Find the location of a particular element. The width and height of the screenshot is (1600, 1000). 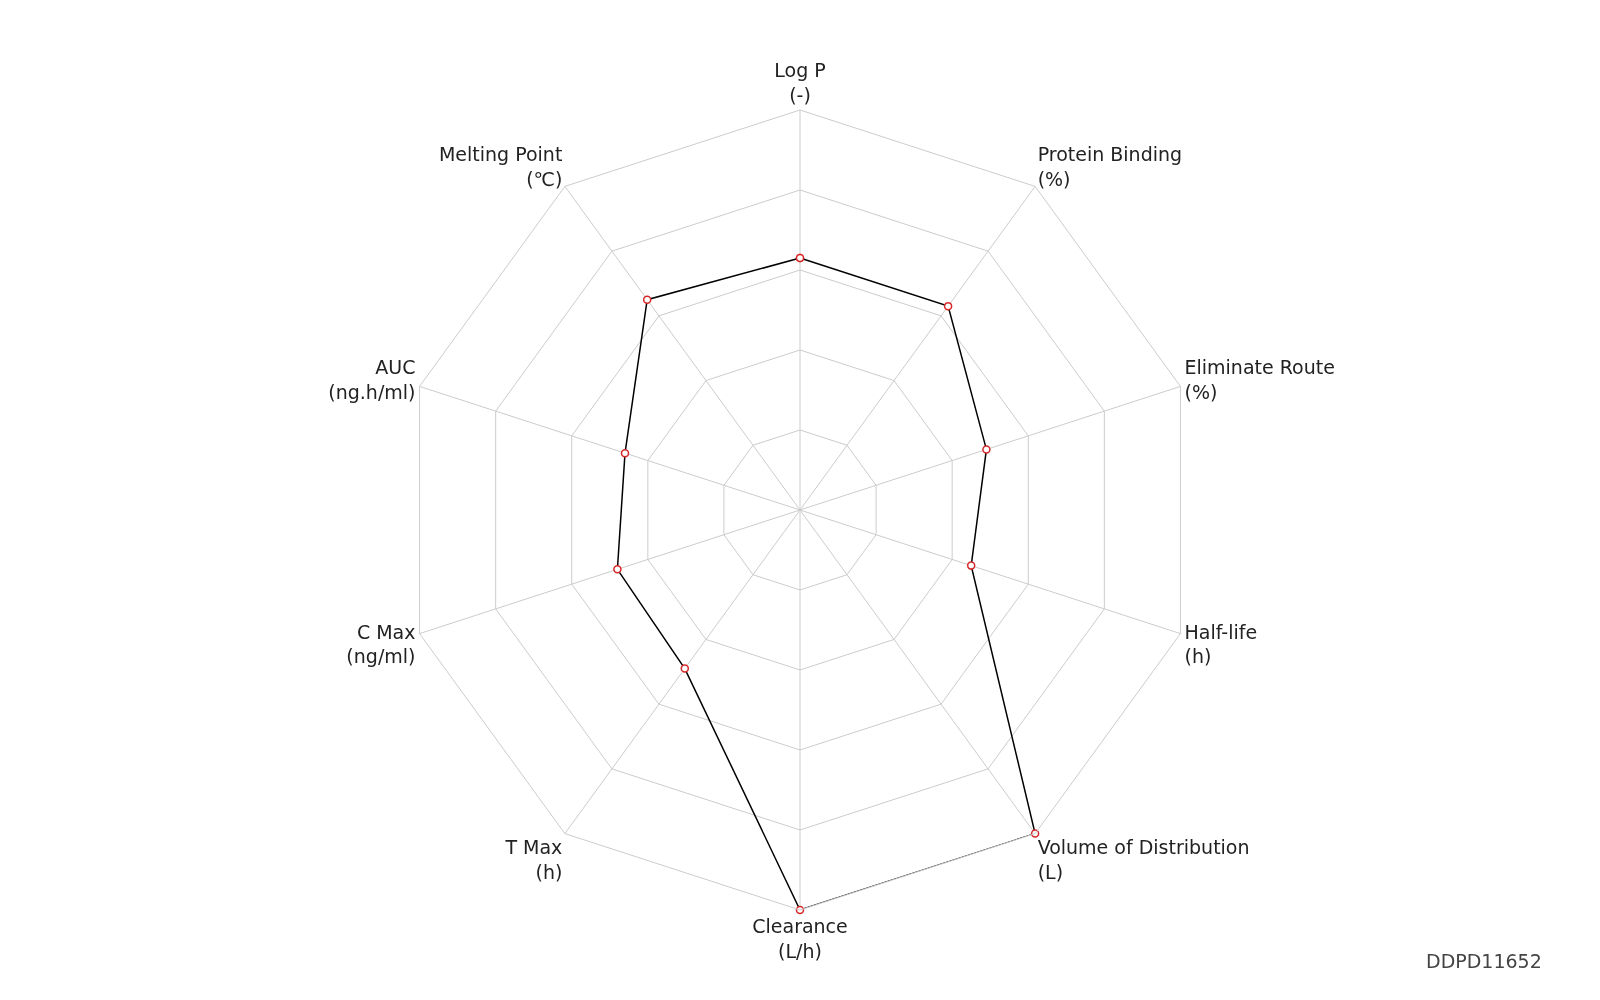

spoke-label: Melting Point (℃) is located at coordinates (500, 167).